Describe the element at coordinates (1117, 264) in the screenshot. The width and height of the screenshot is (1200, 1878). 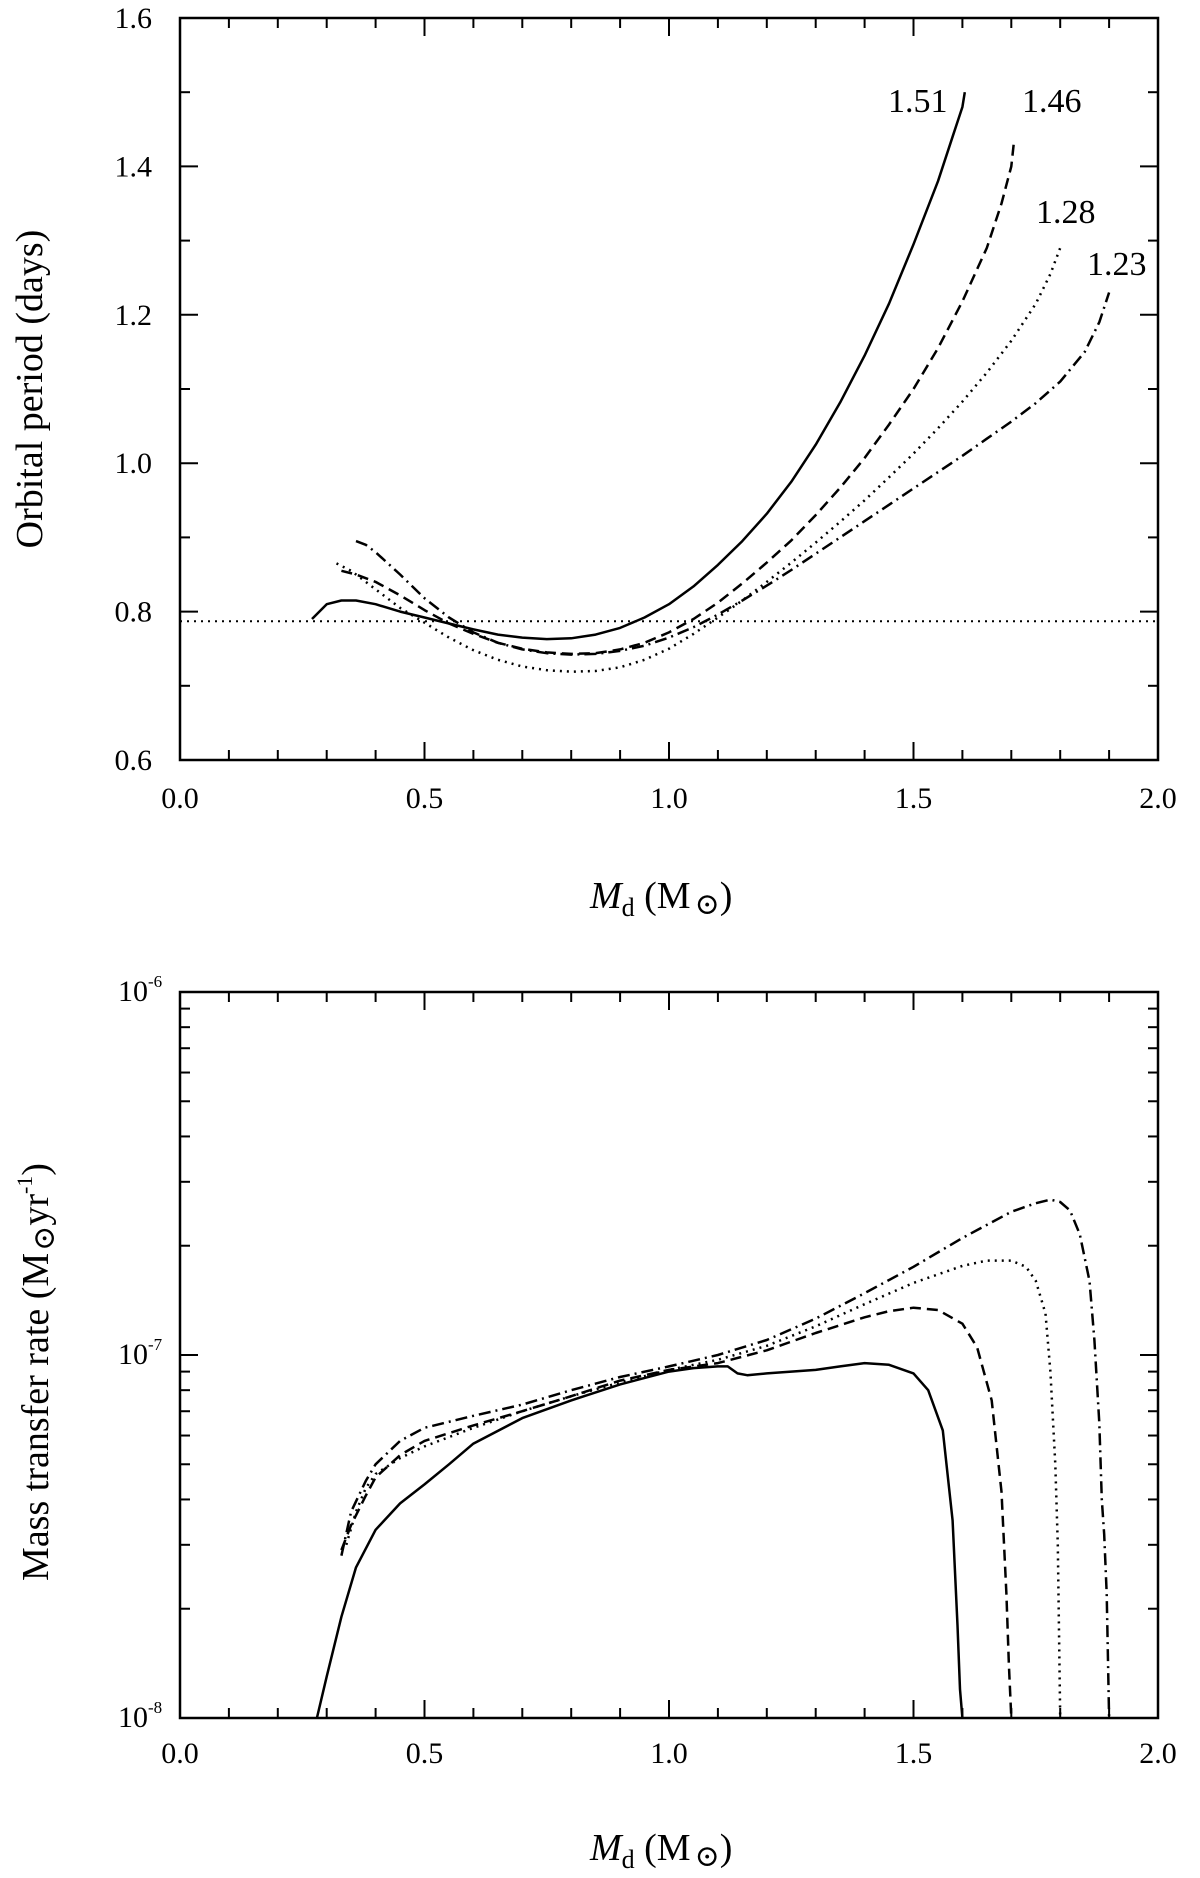
I see `curve-label-1.23: 1.23` at that location.